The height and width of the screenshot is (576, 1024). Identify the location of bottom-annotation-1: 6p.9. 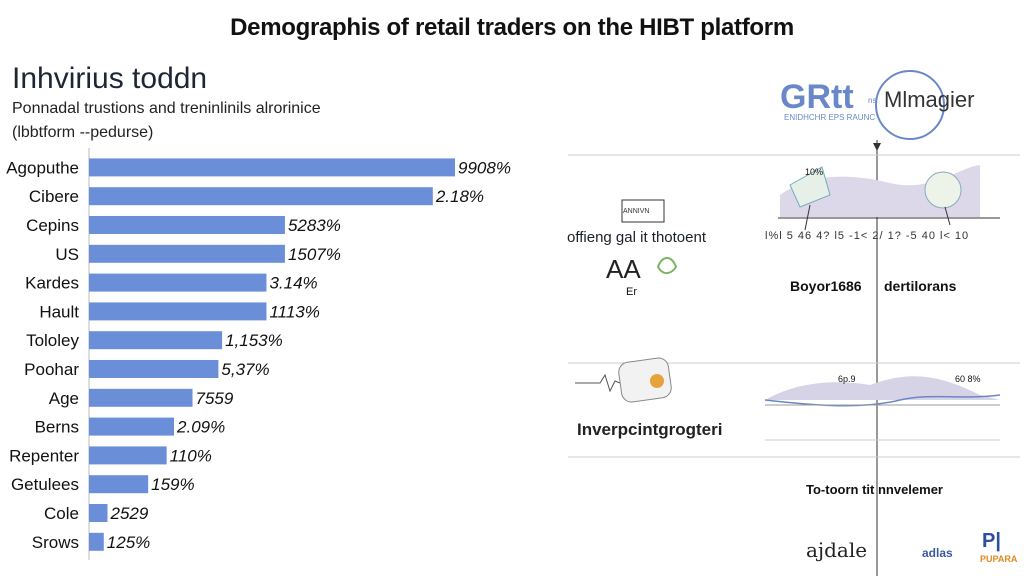
(847, 379).